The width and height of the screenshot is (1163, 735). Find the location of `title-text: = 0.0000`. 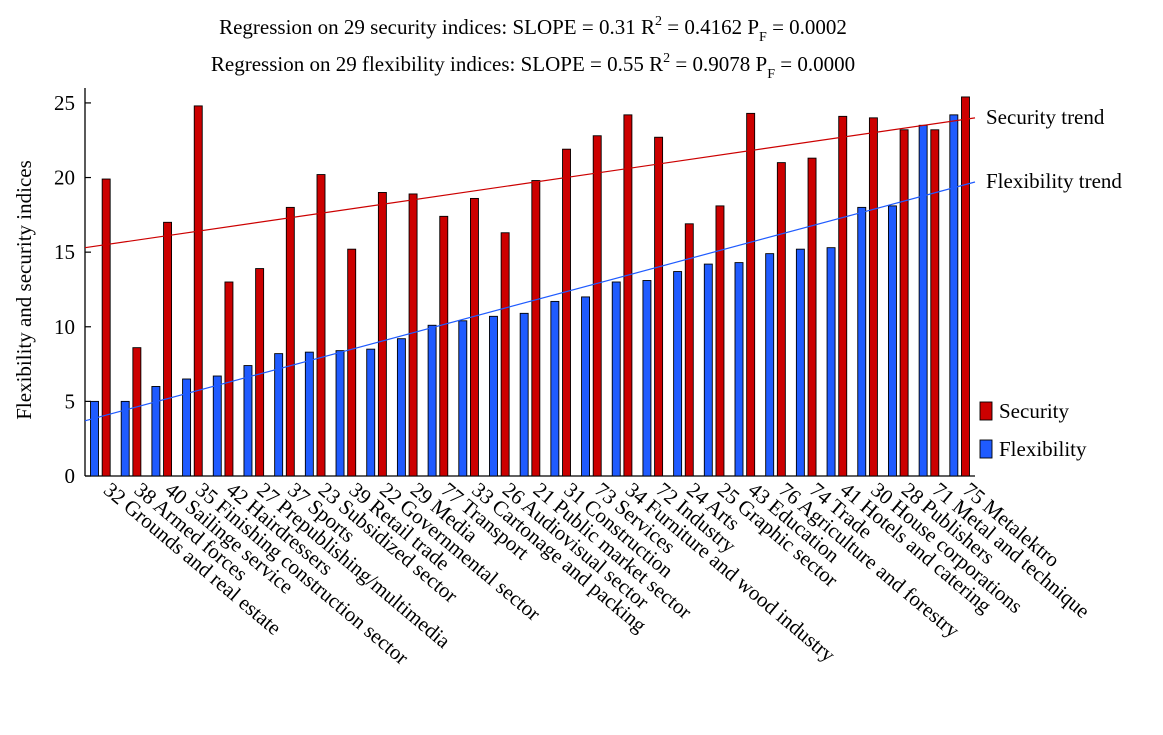

title-text: = 0.0000 is located at coordinates (815, 64).